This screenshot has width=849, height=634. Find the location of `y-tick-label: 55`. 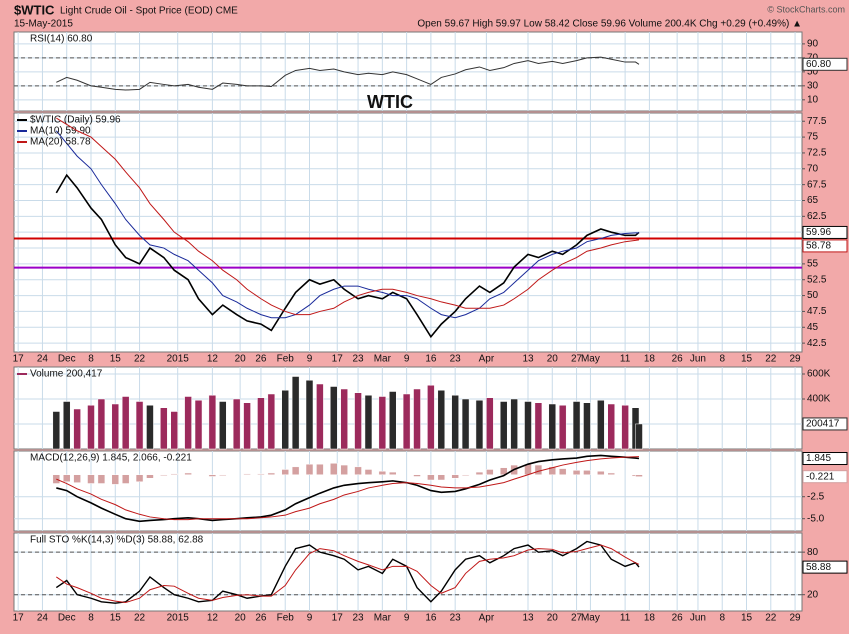

y-tick-label: 55 is located at coordinates (813, 264).